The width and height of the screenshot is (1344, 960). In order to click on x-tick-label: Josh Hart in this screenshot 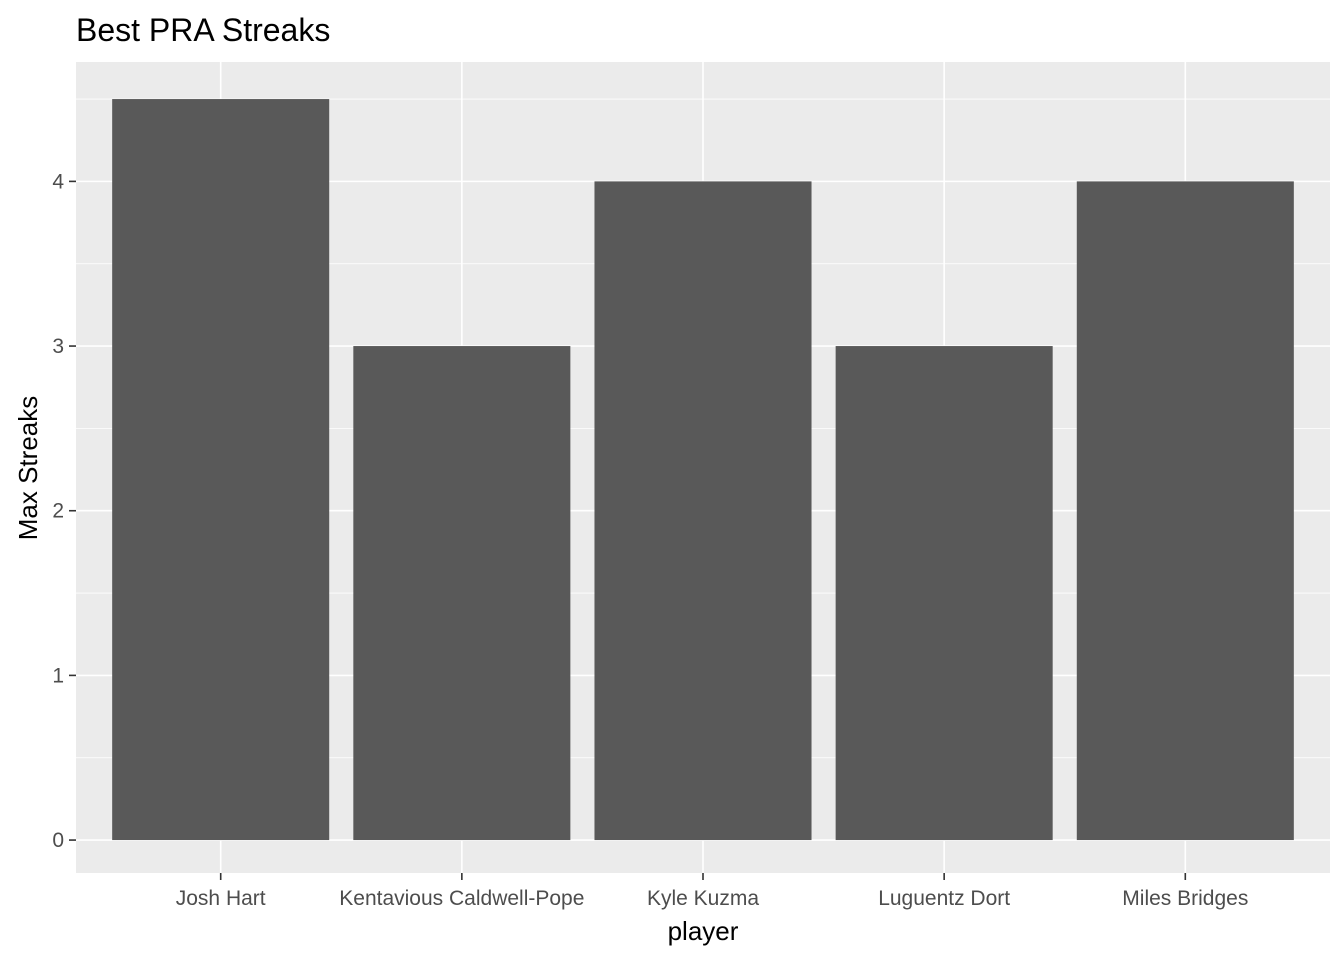, I will do `click(221, 898)`.